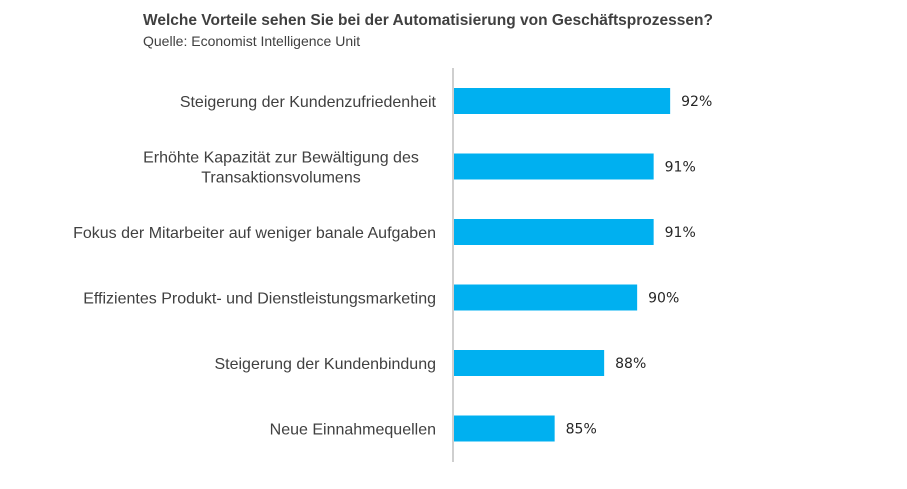 The height and width of the screenshot is (489, 907). I want to click on data-label: 88%, so click(630, 364).